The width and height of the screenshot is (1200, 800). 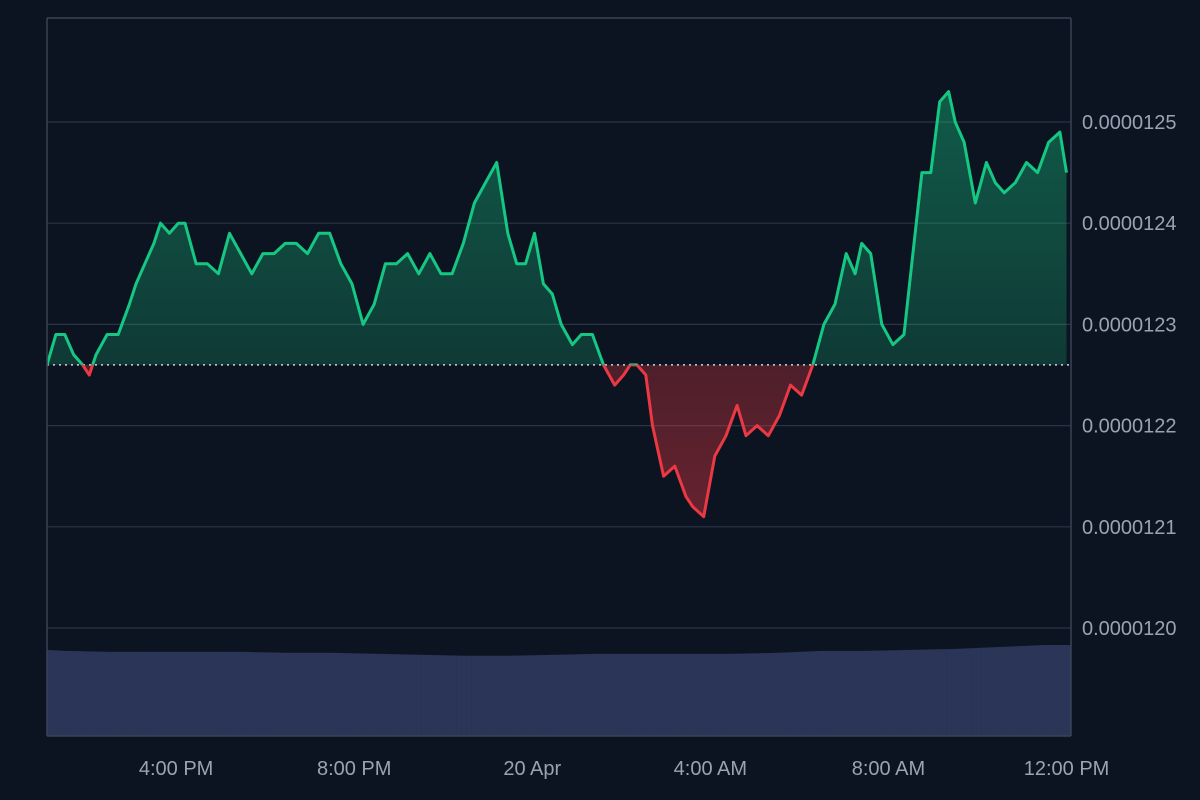 What do you see at coordinates (532, 769) in the screenshot?
I see `x-tick-label: 20 Apr` at bounding box center [532, 769].